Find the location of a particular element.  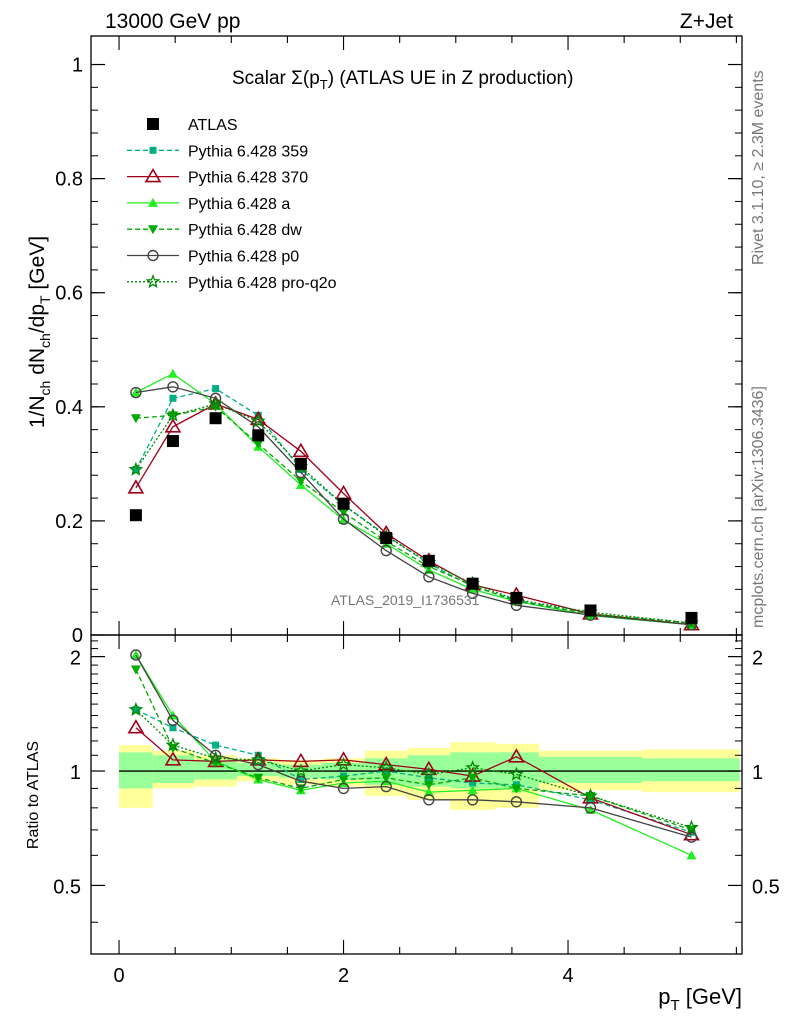

chart-title: Scalar Σ(pT) (ATLAS UE in Z production) is located at coordinates (402, 80).